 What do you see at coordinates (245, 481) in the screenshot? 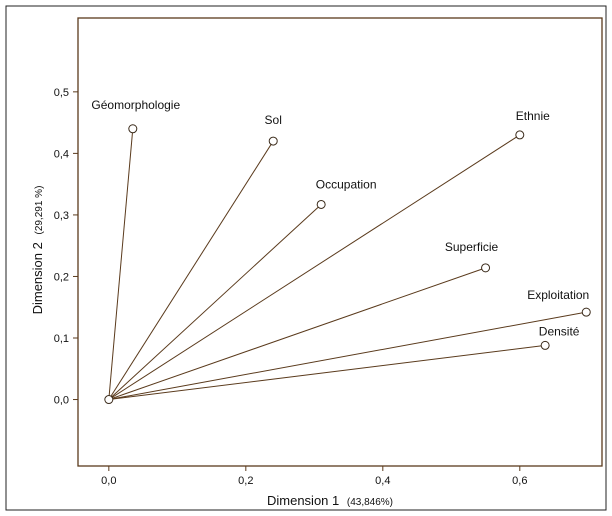
I see `x-tick-label: 0,2` at bounding box center [245, 481].